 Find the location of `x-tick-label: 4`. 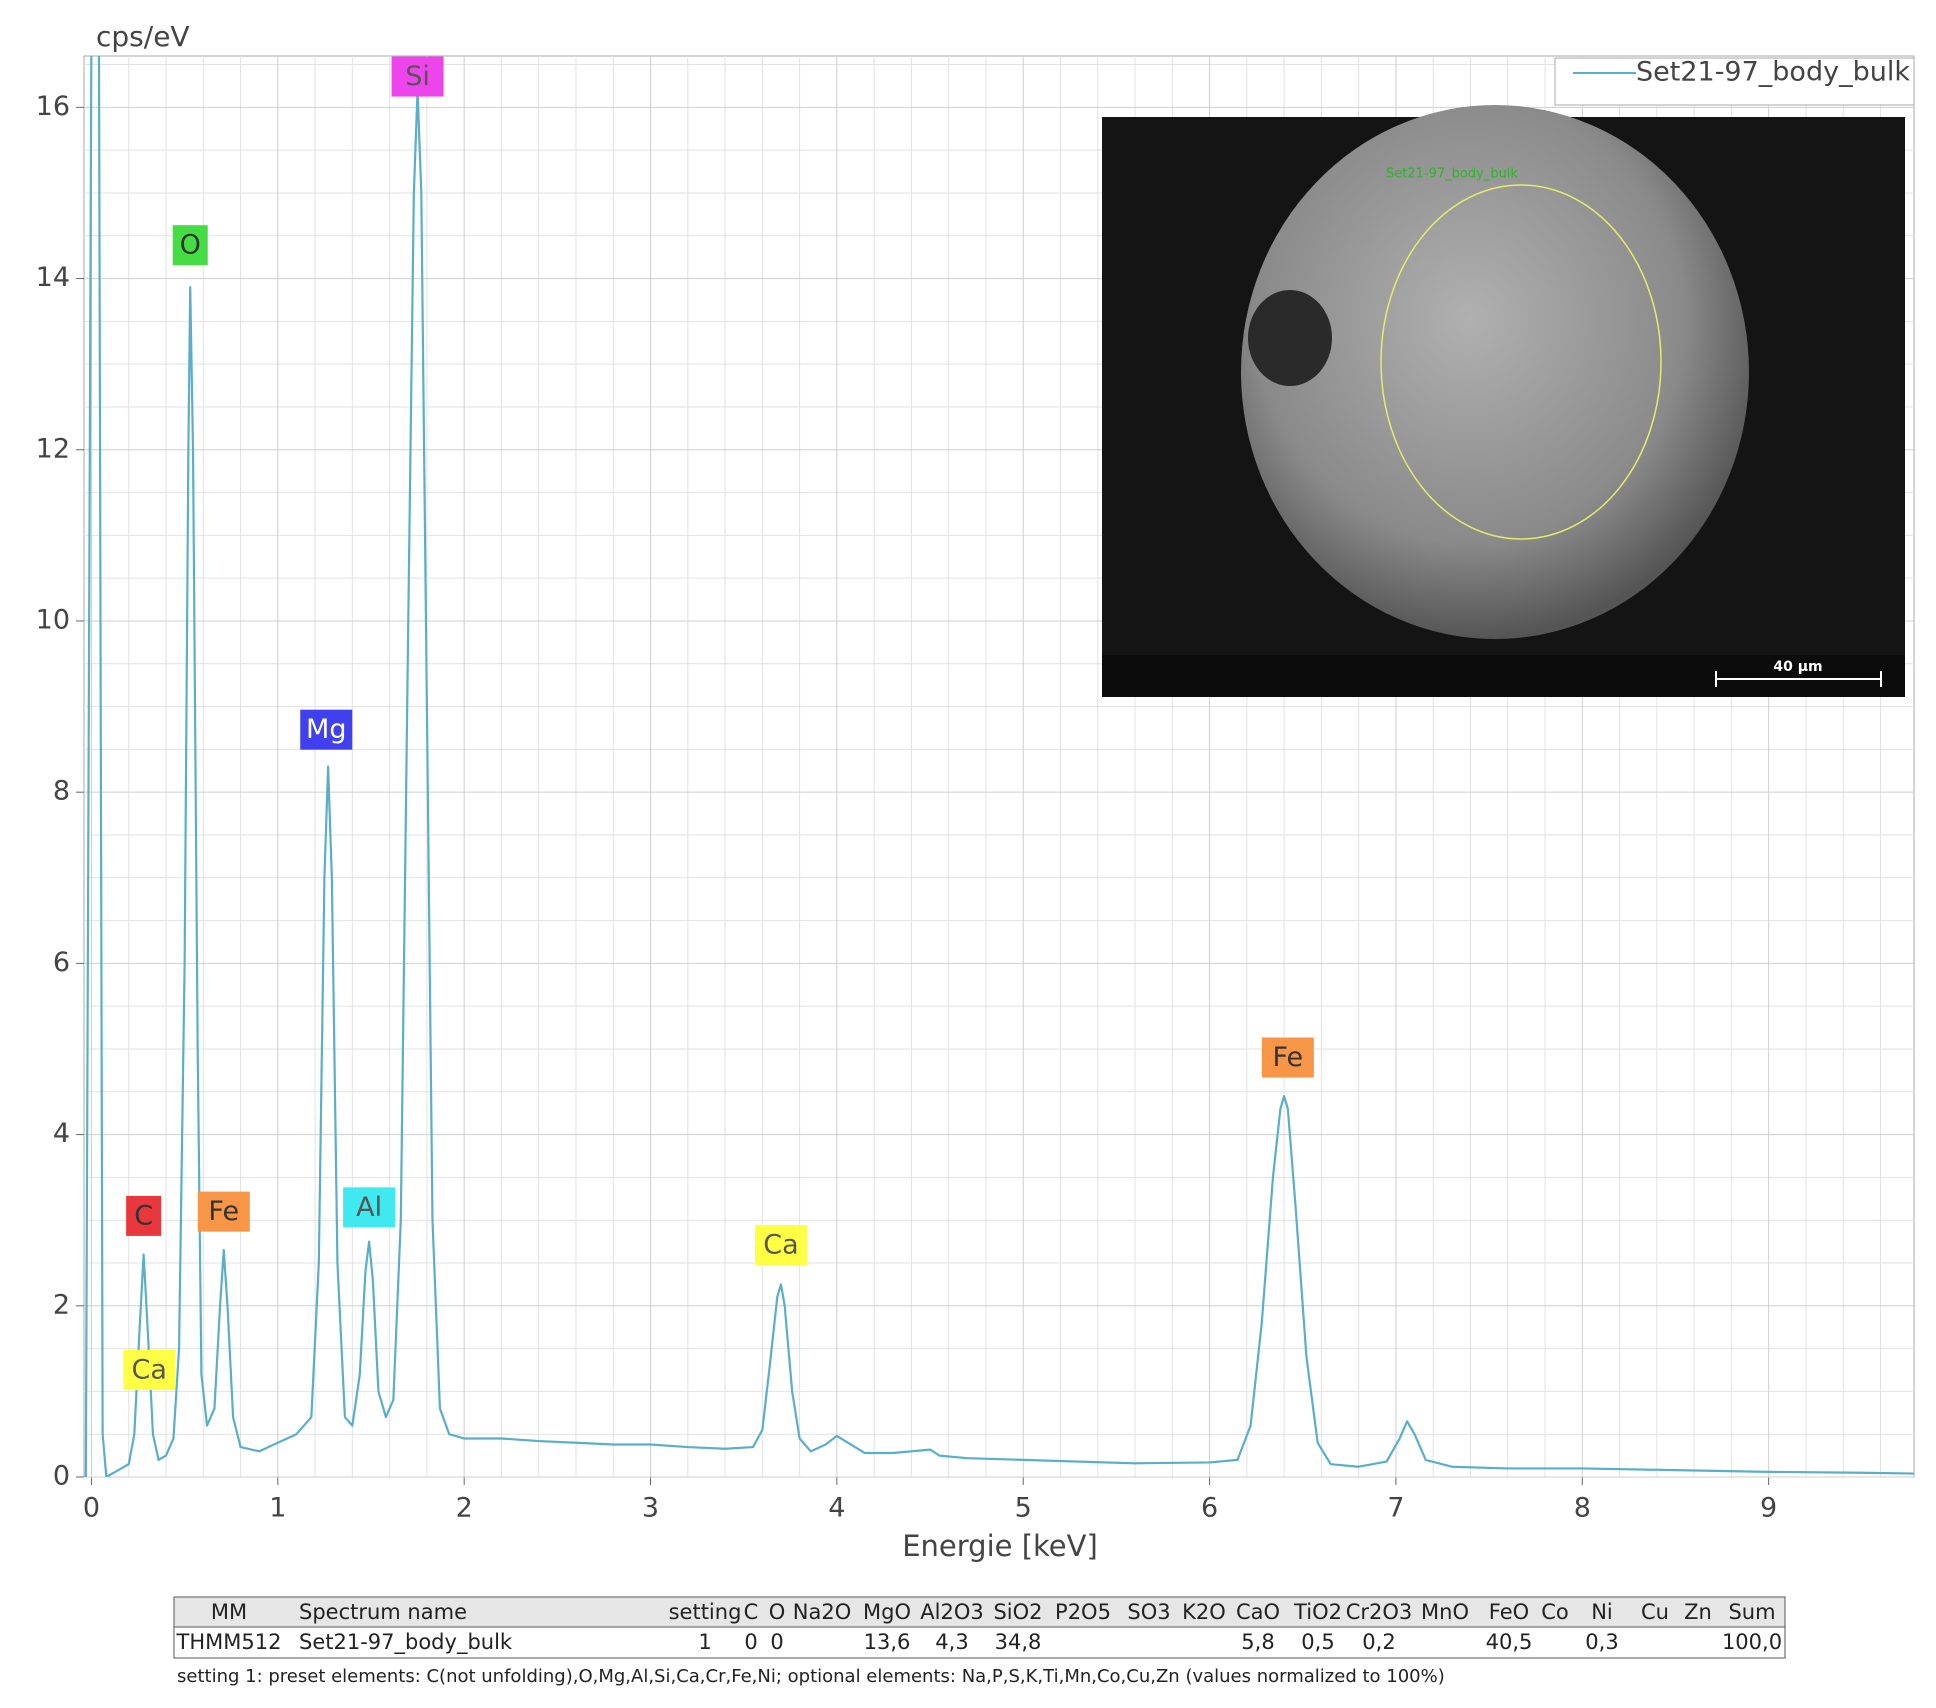

x-tick-label: 4 is located at coordinates (836, 1508).